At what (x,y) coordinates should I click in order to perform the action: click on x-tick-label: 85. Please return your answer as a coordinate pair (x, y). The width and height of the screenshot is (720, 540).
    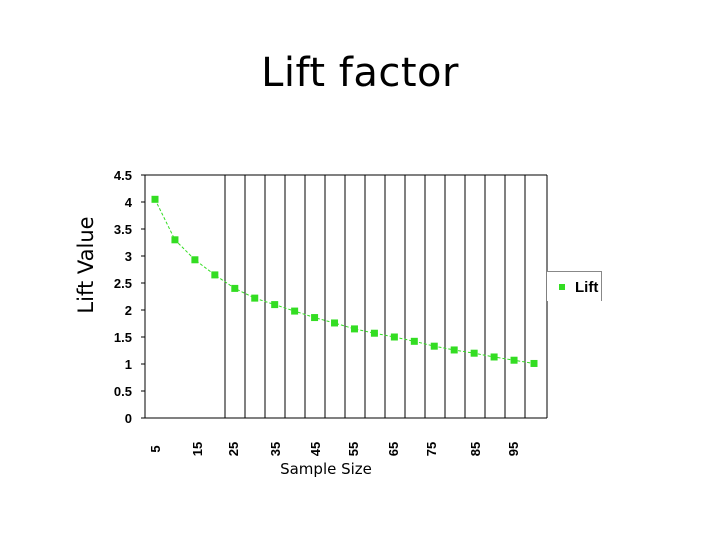
    Looking at the image, I should click on (475, 449).